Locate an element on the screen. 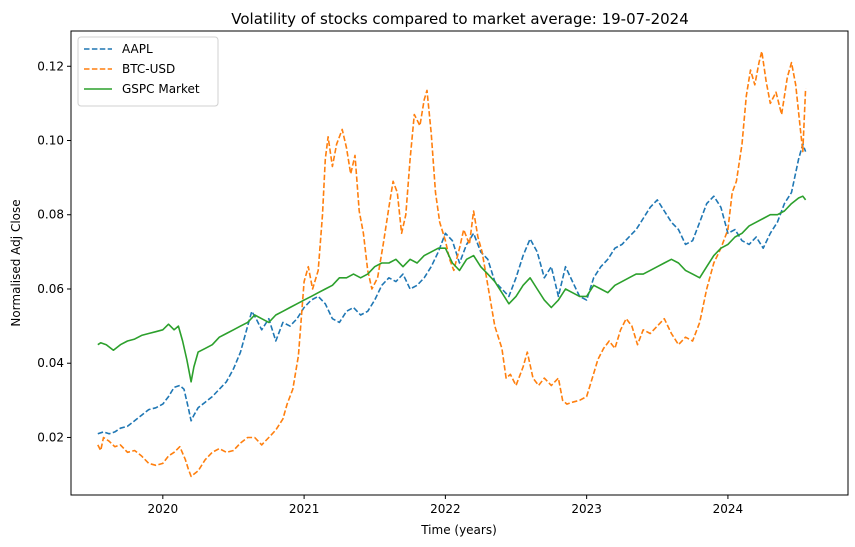 The image size is (855, 547). y-tick-label: 0.12 is located at coordinates (50, 66).